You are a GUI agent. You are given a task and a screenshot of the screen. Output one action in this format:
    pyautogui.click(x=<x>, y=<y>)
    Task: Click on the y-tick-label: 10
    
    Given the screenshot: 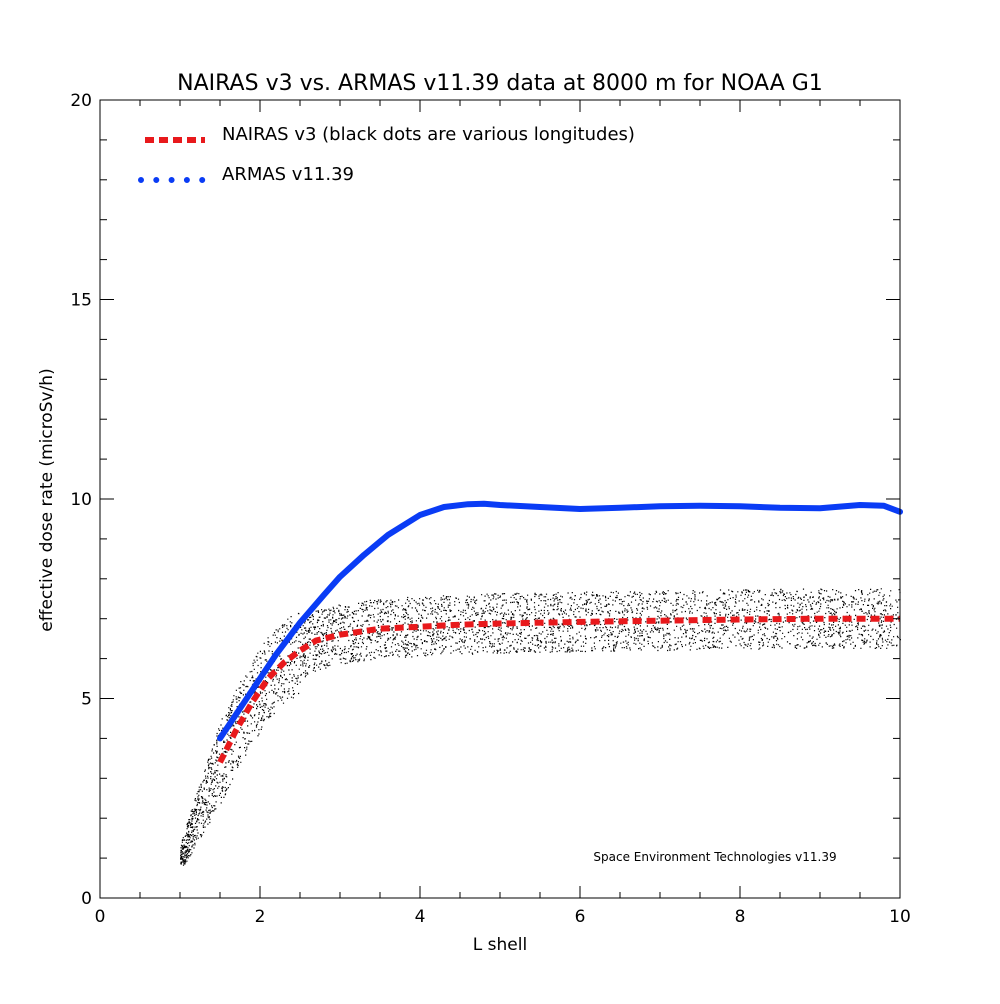 What is the action you would take?
    pyautogui.click(x=81, y=500)
    